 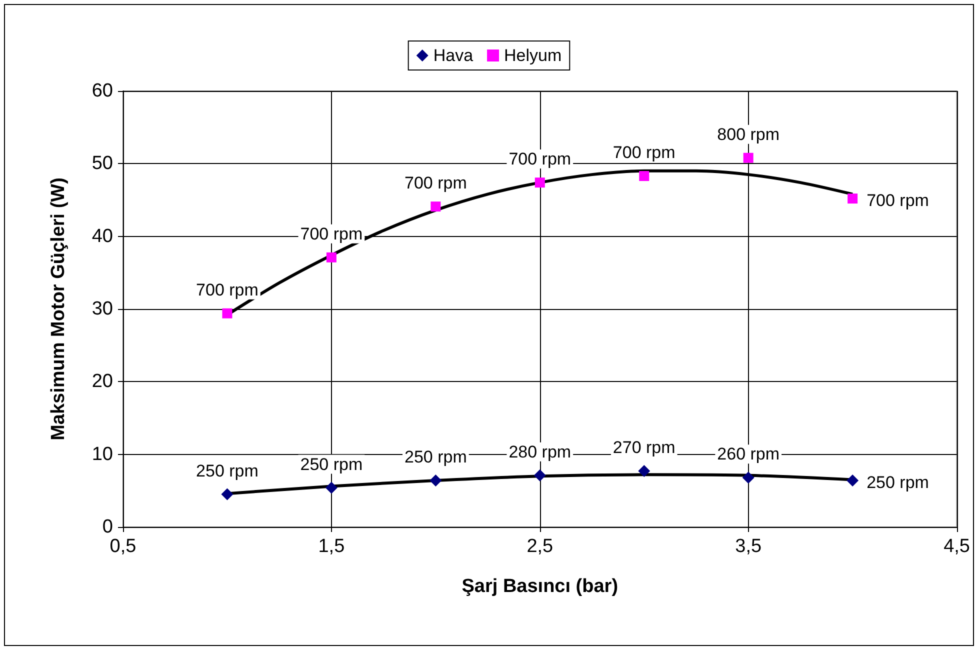 What do you see at coordinates (102, 236) in the screenshot?
I see `y-tick-label: 40` at bounding box center [102, 236].